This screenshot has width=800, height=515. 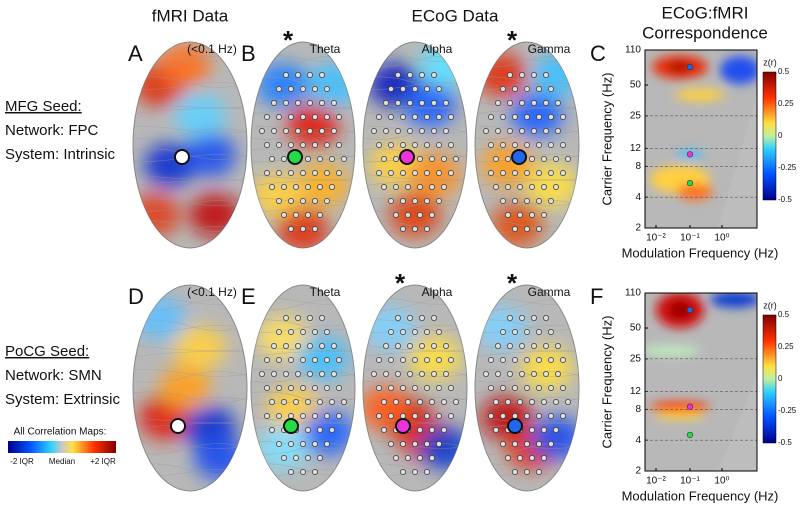 What do you see at coordinates (190, 15) in the screenshot?
I see `header: fMRI Data` at bounding box center [190, 15].